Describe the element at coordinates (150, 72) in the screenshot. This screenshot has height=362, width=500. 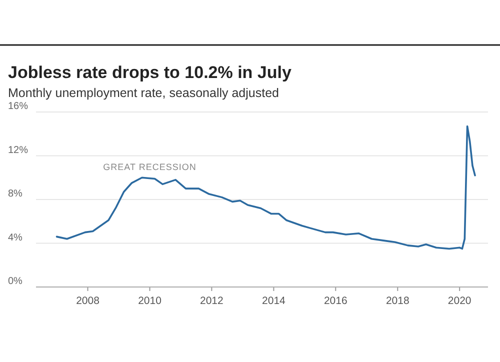
I see `chart-title: Jobless rate drops to 10.2% in July` at that location.